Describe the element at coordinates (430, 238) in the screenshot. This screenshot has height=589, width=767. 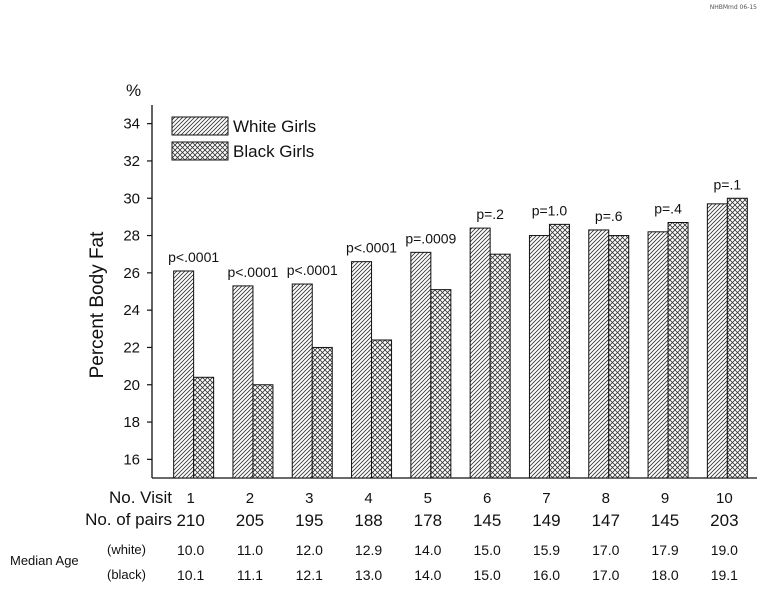
I see `p-value-label: p=.0009` at that location.